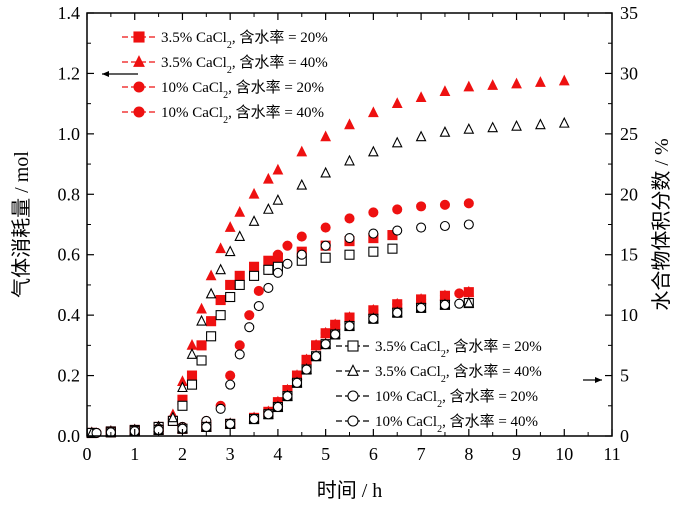 The image size is (688, 528). I want to click on y-left-tick-label: 1.0, so click(69, 134).